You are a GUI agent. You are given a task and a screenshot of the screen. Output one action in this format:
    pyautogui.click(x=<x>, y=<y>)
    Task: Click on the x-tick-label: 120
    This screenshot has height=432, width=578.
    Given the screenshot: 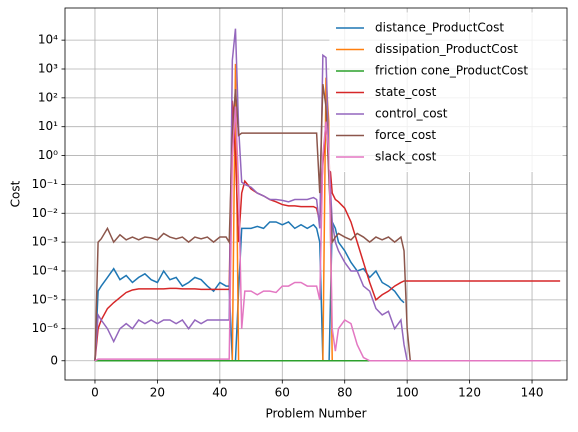 What is the action you would take?
    pyautogui.click(x=469, y=393)
    